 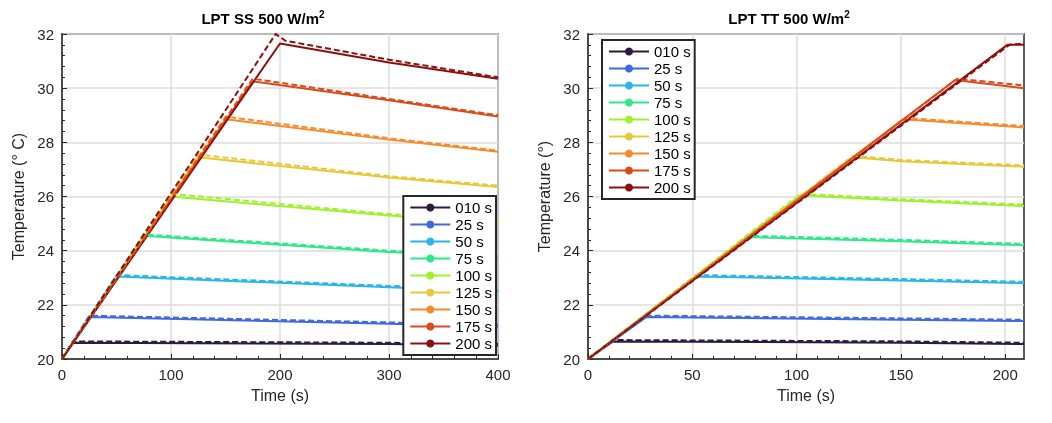 What do you see at coordinates (498, 374) in the screenshot?
I see `x-tick-label: 400` at bounding box center [498, 374].